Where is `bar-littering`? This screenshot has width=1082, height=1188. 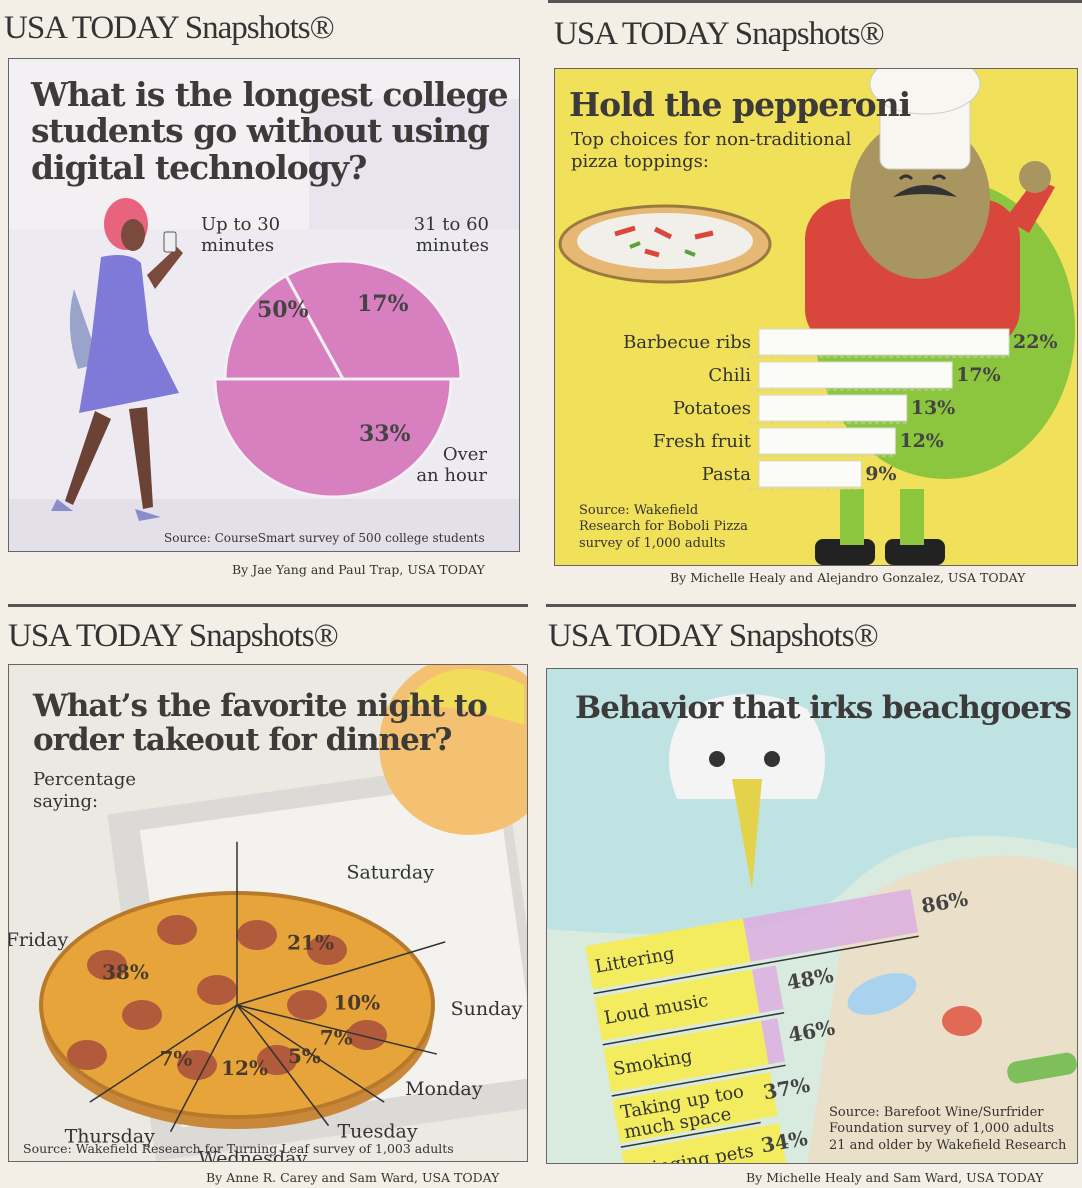
bar-littering is located at coordinates (752, 941).